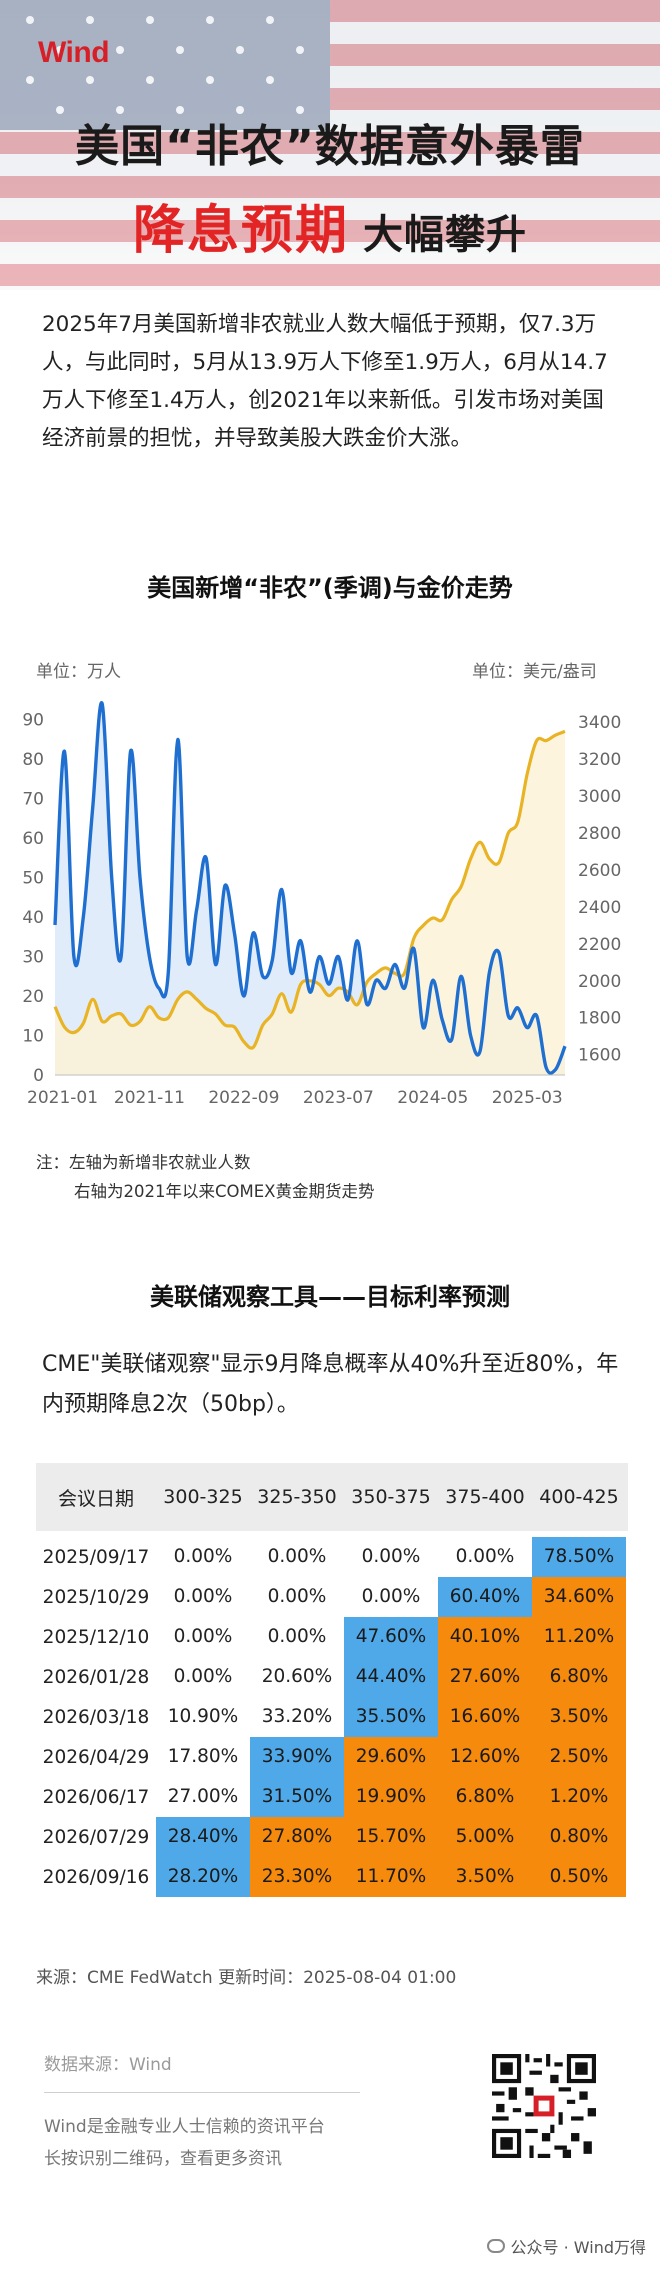  What do you see at coordinates (203, 1877) in the screenshot?
I see `probability-cell: 28.20%` at bounding box center [203, 1877].